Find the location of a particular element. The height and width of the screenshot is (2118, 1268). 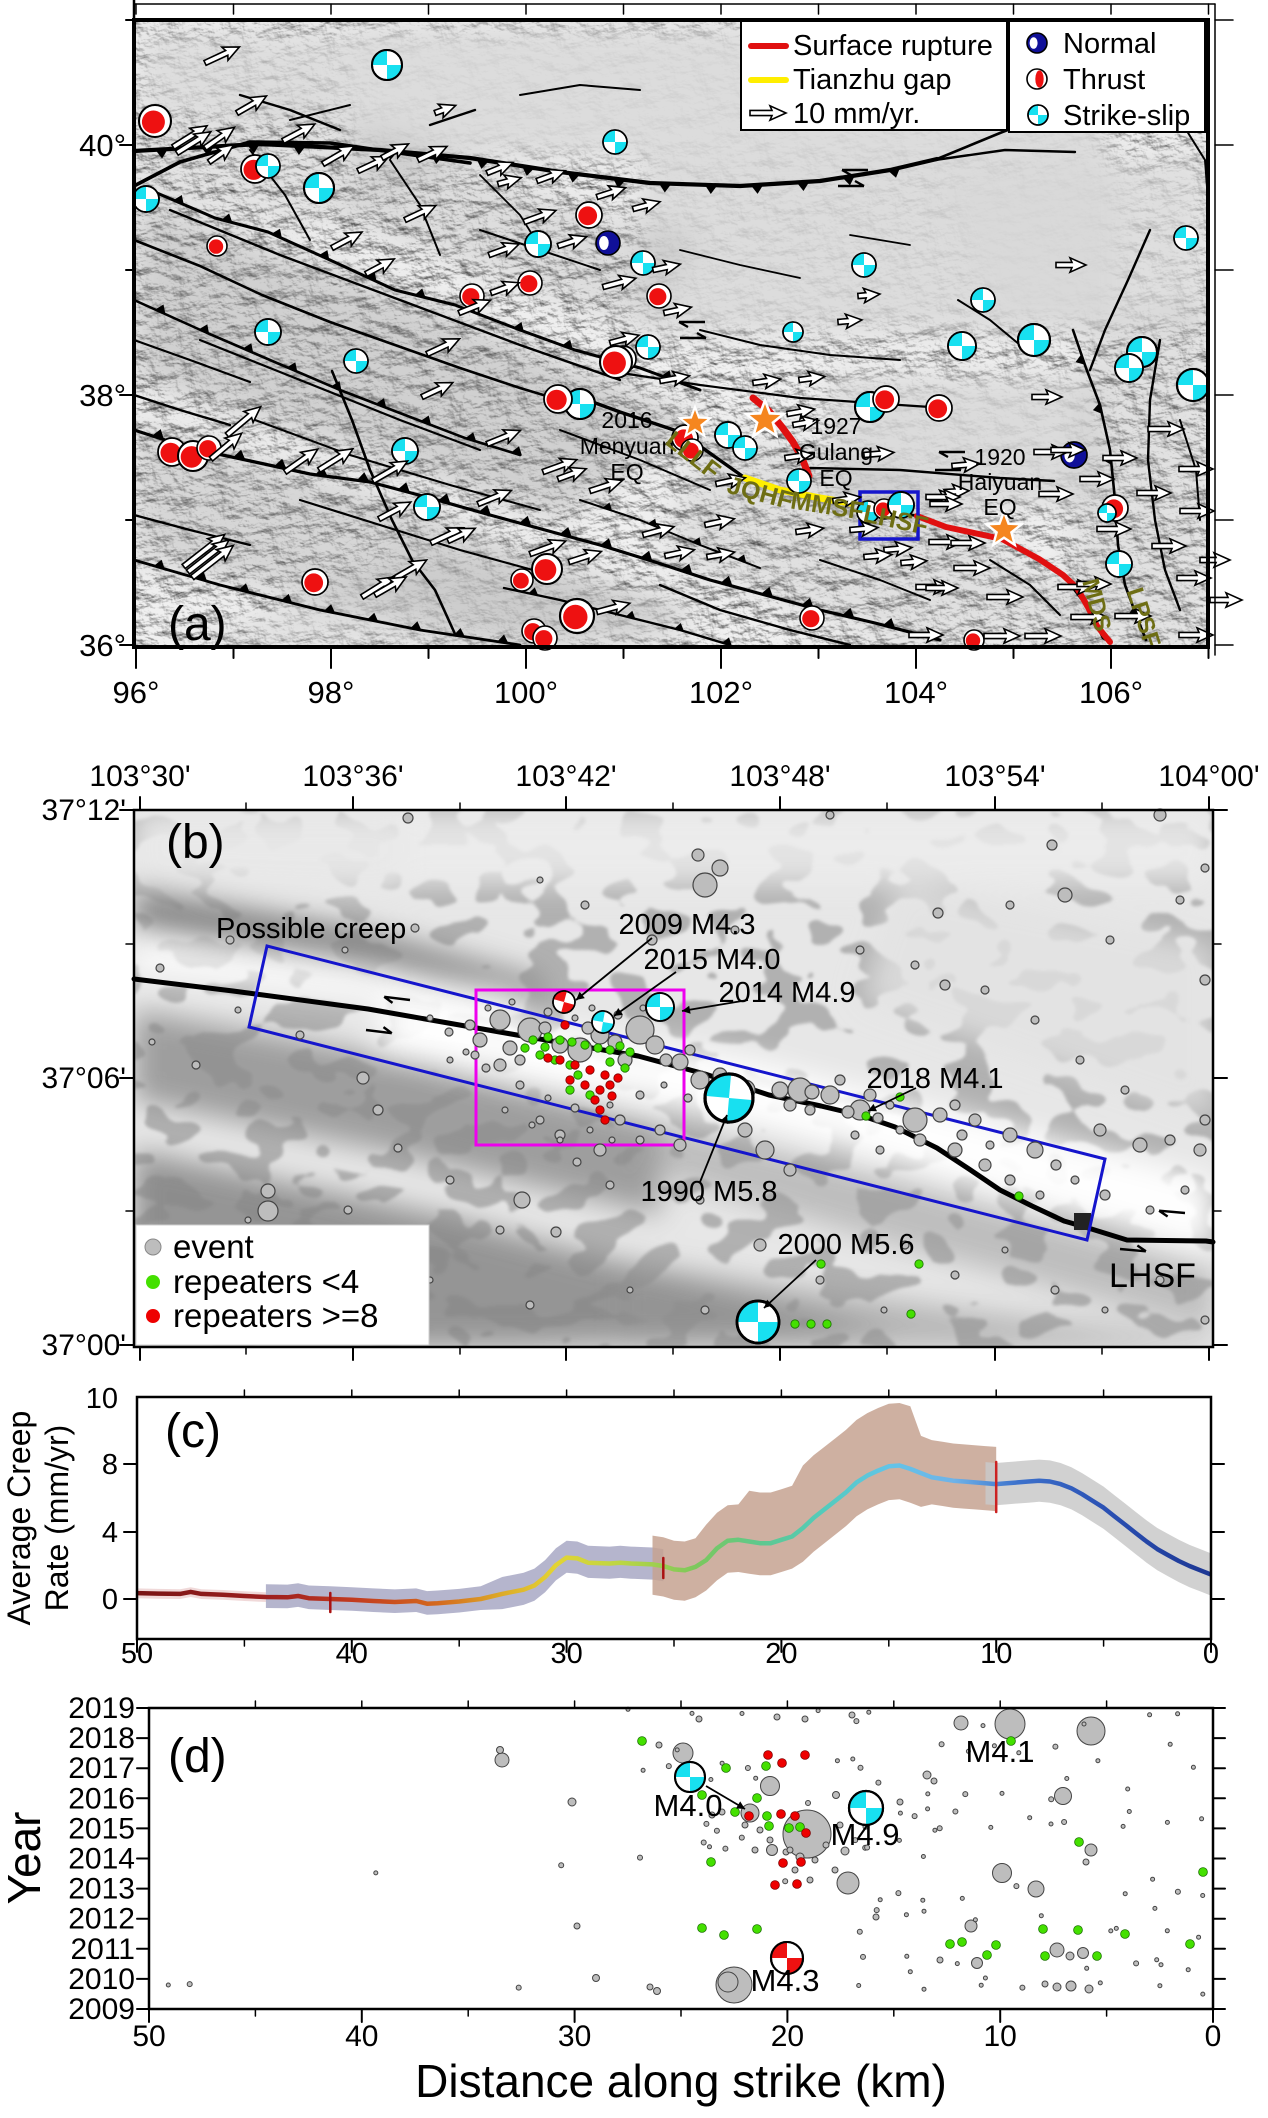

svg-text: 103°36' is located at coordinates (352, 776).